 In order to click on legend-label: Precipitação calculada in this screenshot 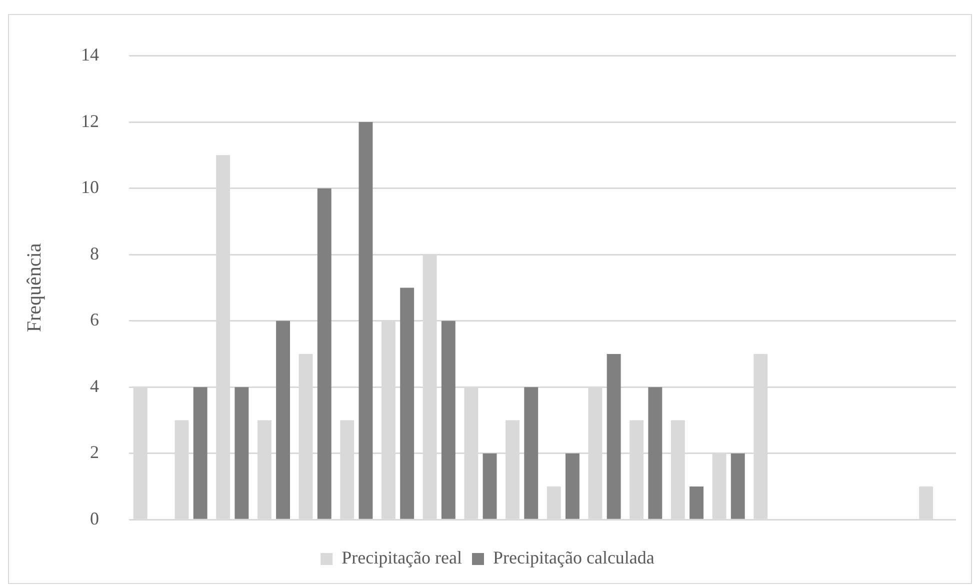, I will do `click(573, 558)`.